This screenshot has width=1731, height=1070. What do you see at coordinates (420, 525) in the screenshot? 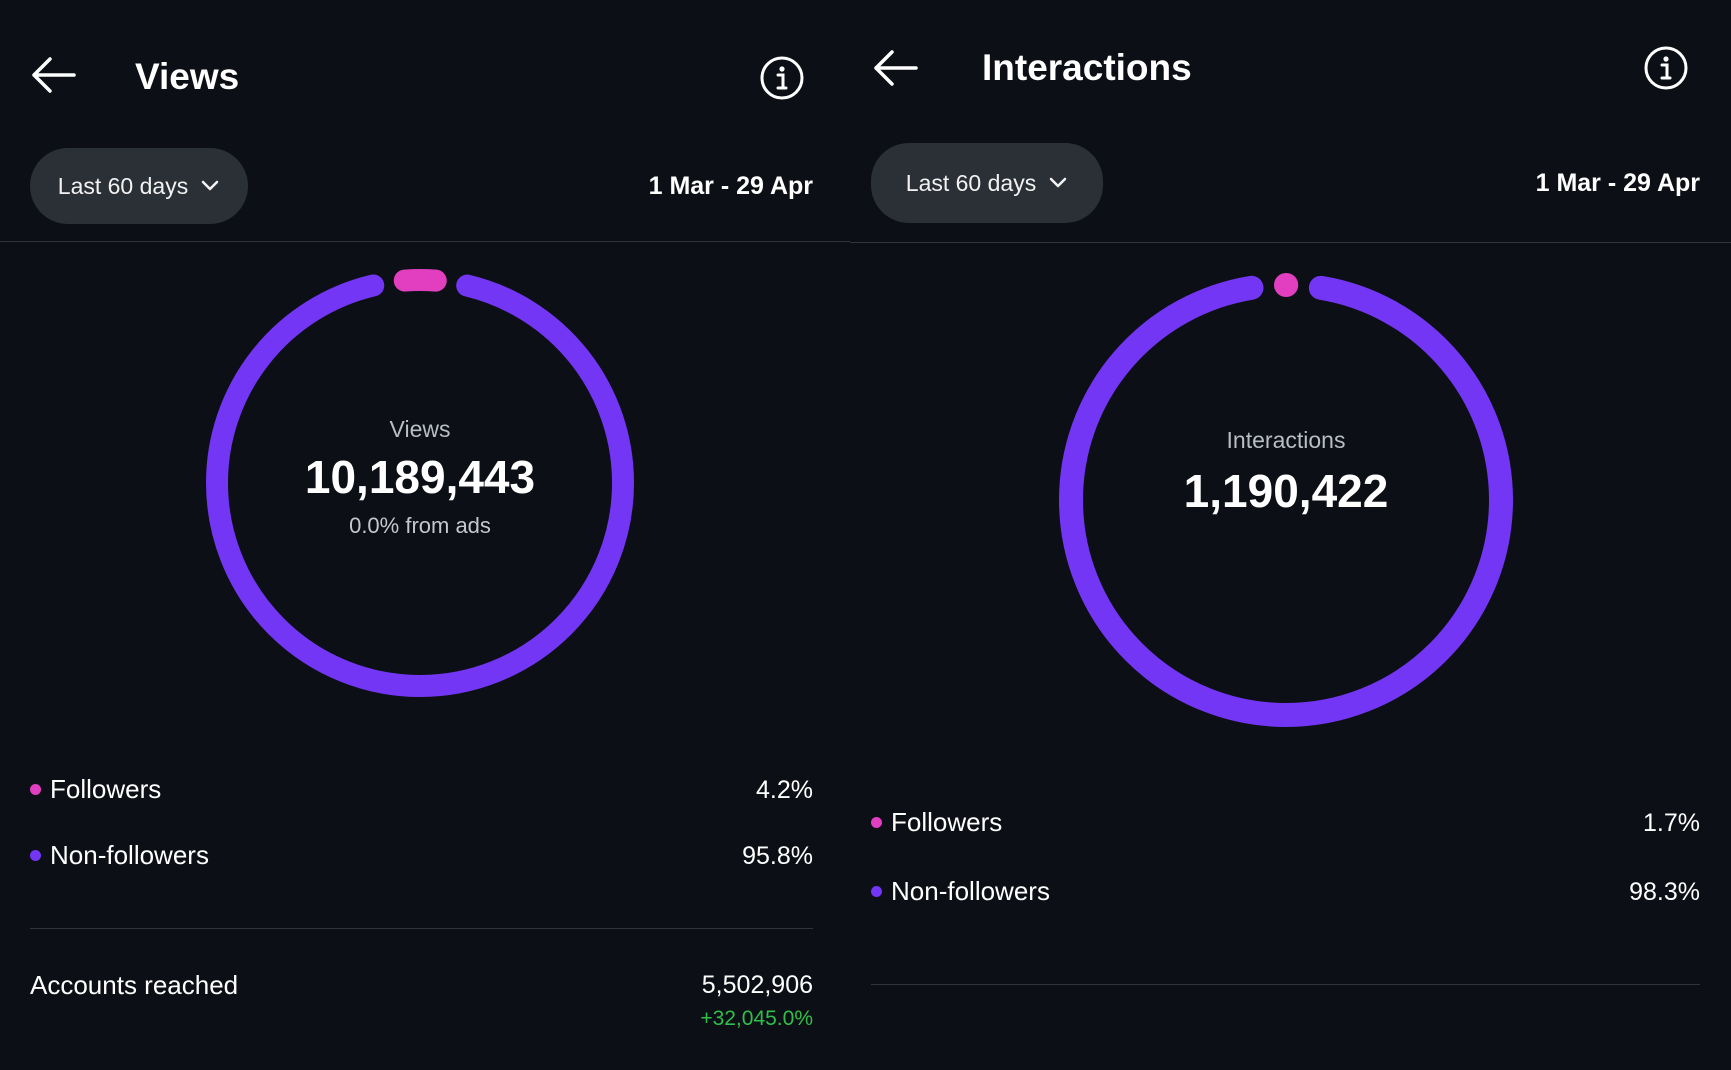
I see `donut-subtext: 0.0% from ads` at bounding box center [420, 525].